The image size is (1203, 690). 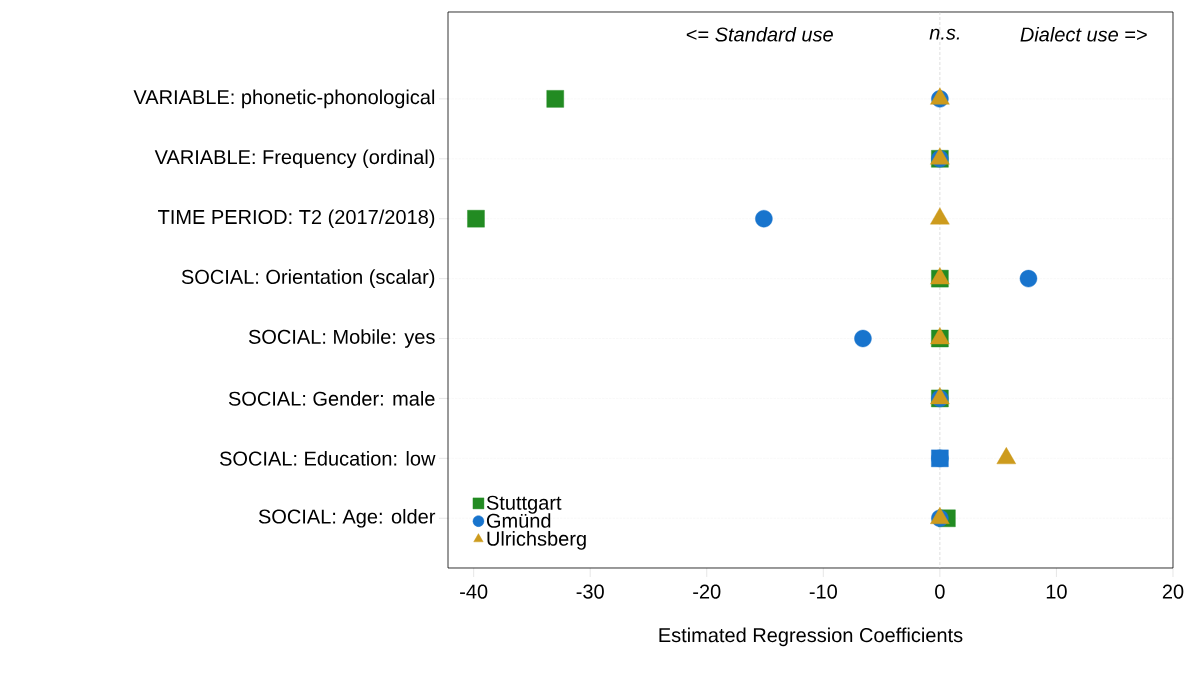 What do you see at coordinates (1056, 591) in the screenshot?
I see `x-tick-label: 10` at bounding box center [1056, 591].